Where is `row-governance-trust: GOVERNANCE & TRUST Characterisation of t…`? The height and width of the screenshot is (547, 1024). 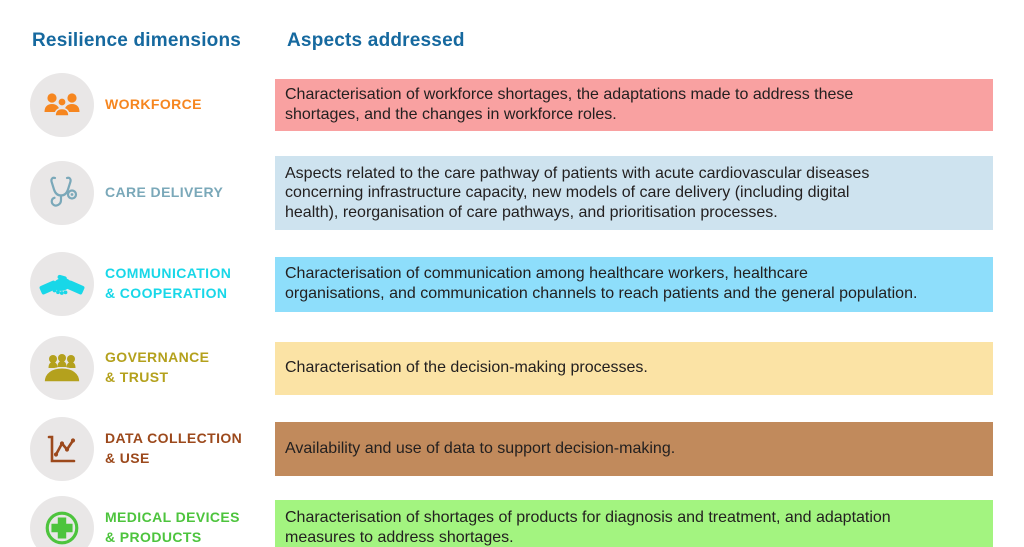 row-governance-trust: GOVERNANCE & TRUST Characterisation of t… is located at coordinates (512, 368).